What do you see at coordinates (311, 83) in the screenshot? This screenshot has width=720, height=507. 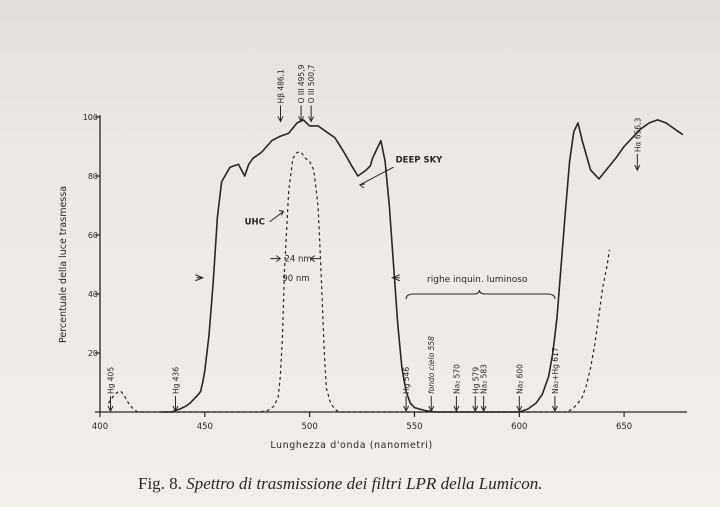 I see `top-line-label: O III 500,7` at bounding box center [311, 83].